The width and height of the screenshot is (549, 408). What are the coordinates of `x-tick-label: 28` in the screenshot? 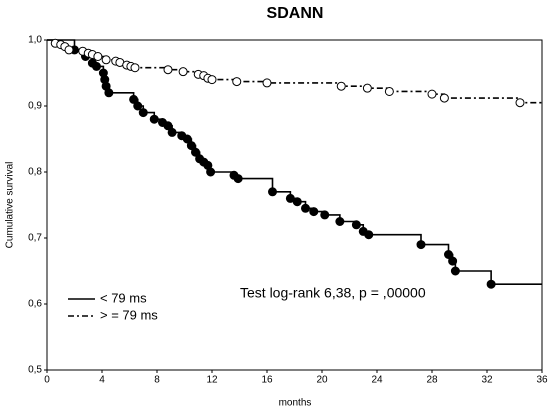 It's located at (432, 380).